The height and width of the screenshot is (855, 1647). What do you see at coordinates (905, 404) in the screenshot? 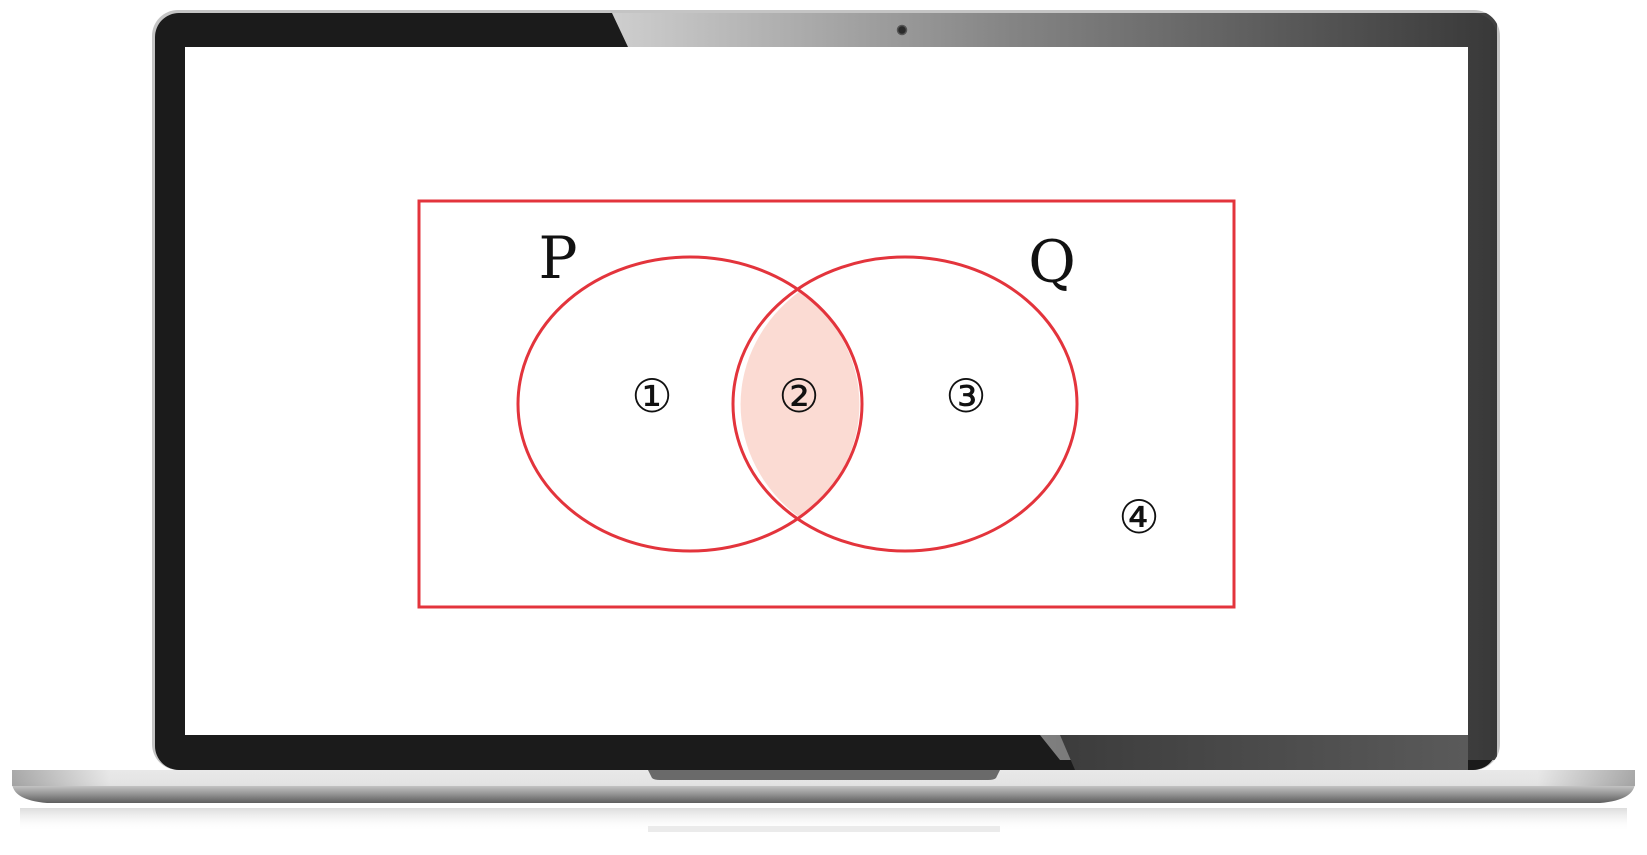
I see `set-q-ellipse` at bounding box center [905, 404].